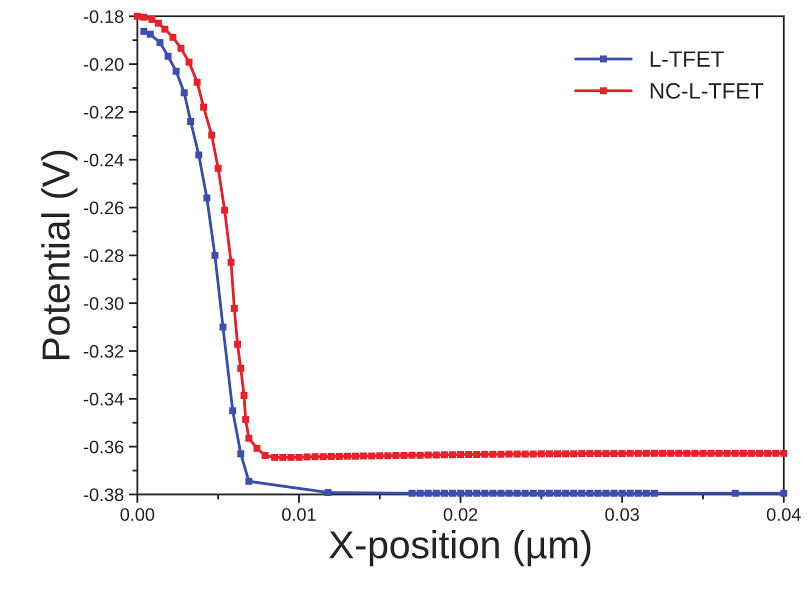 This screenshot has height=603, width=808. Describe the element at coordinates (104, 447) in the screenshot. I see `y-tick-label: -0.36` at that location.